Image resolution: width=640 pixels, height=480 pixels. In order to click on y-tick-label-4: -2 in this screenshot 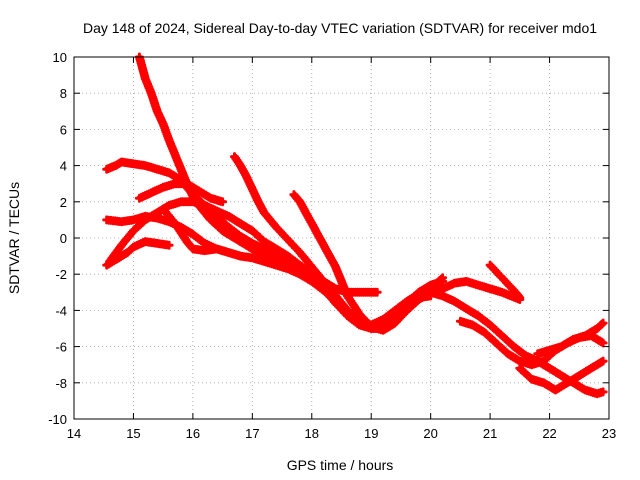, I will do `click(61, 274)`.